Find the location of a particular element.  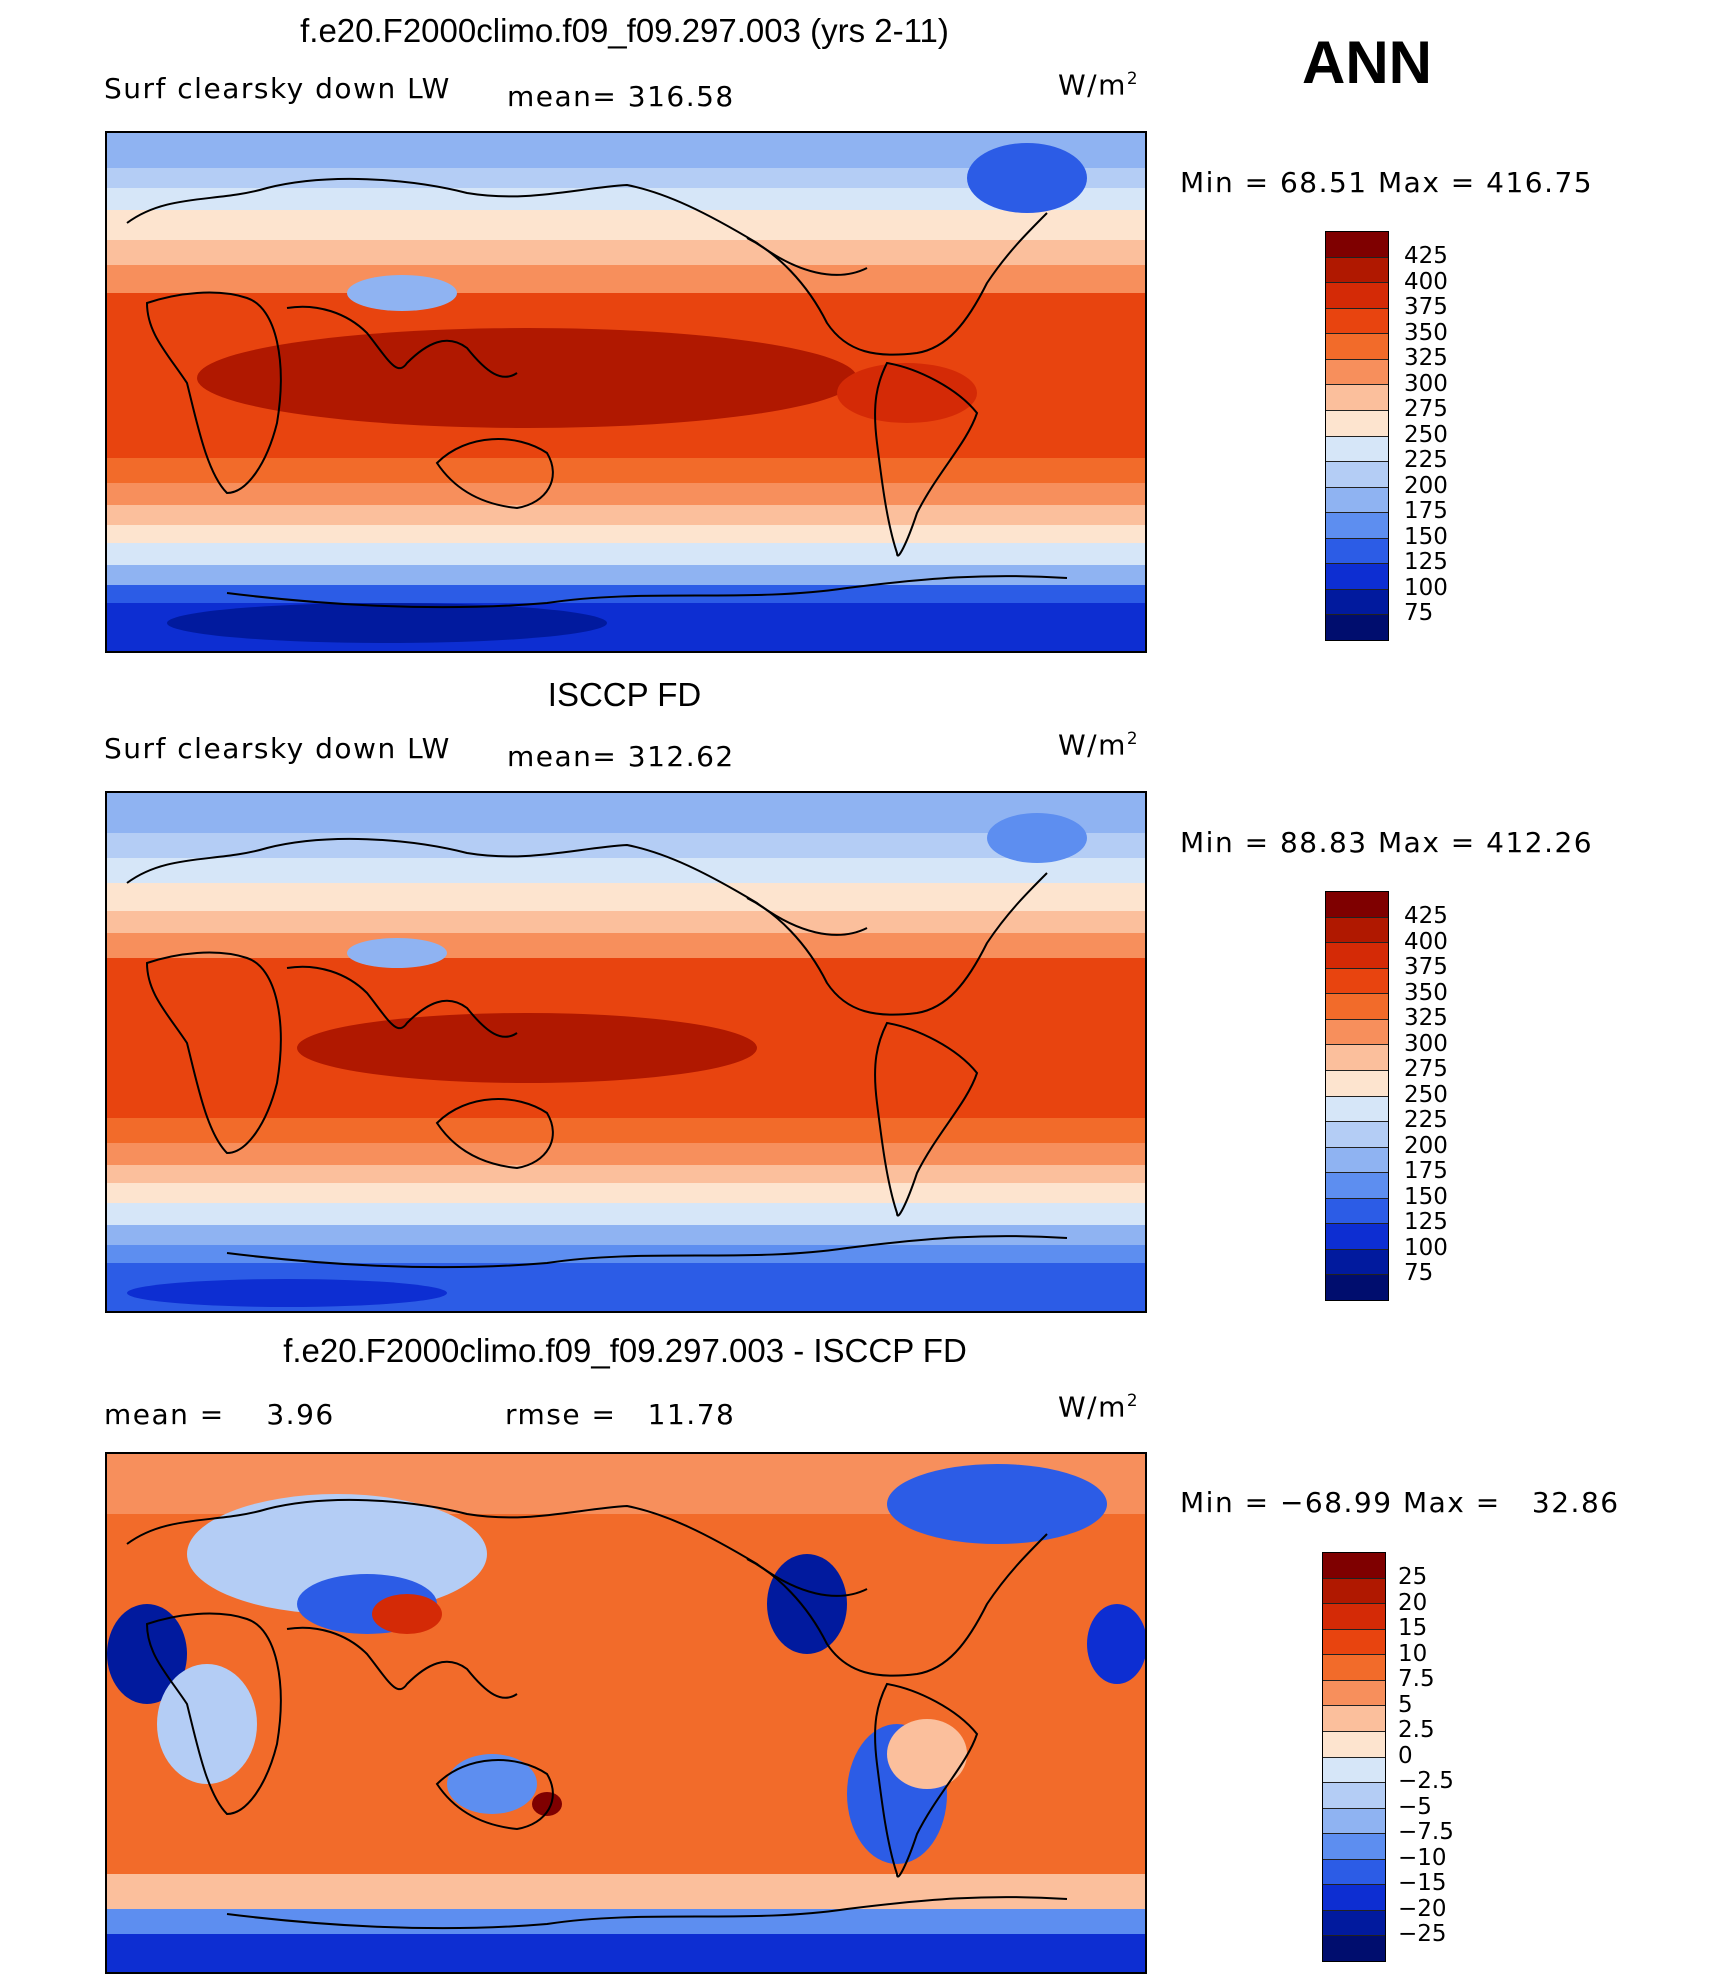

panel-3-minmax: Min = −68.99 Max = 32.86 is located at coordinates (1400, 1502).